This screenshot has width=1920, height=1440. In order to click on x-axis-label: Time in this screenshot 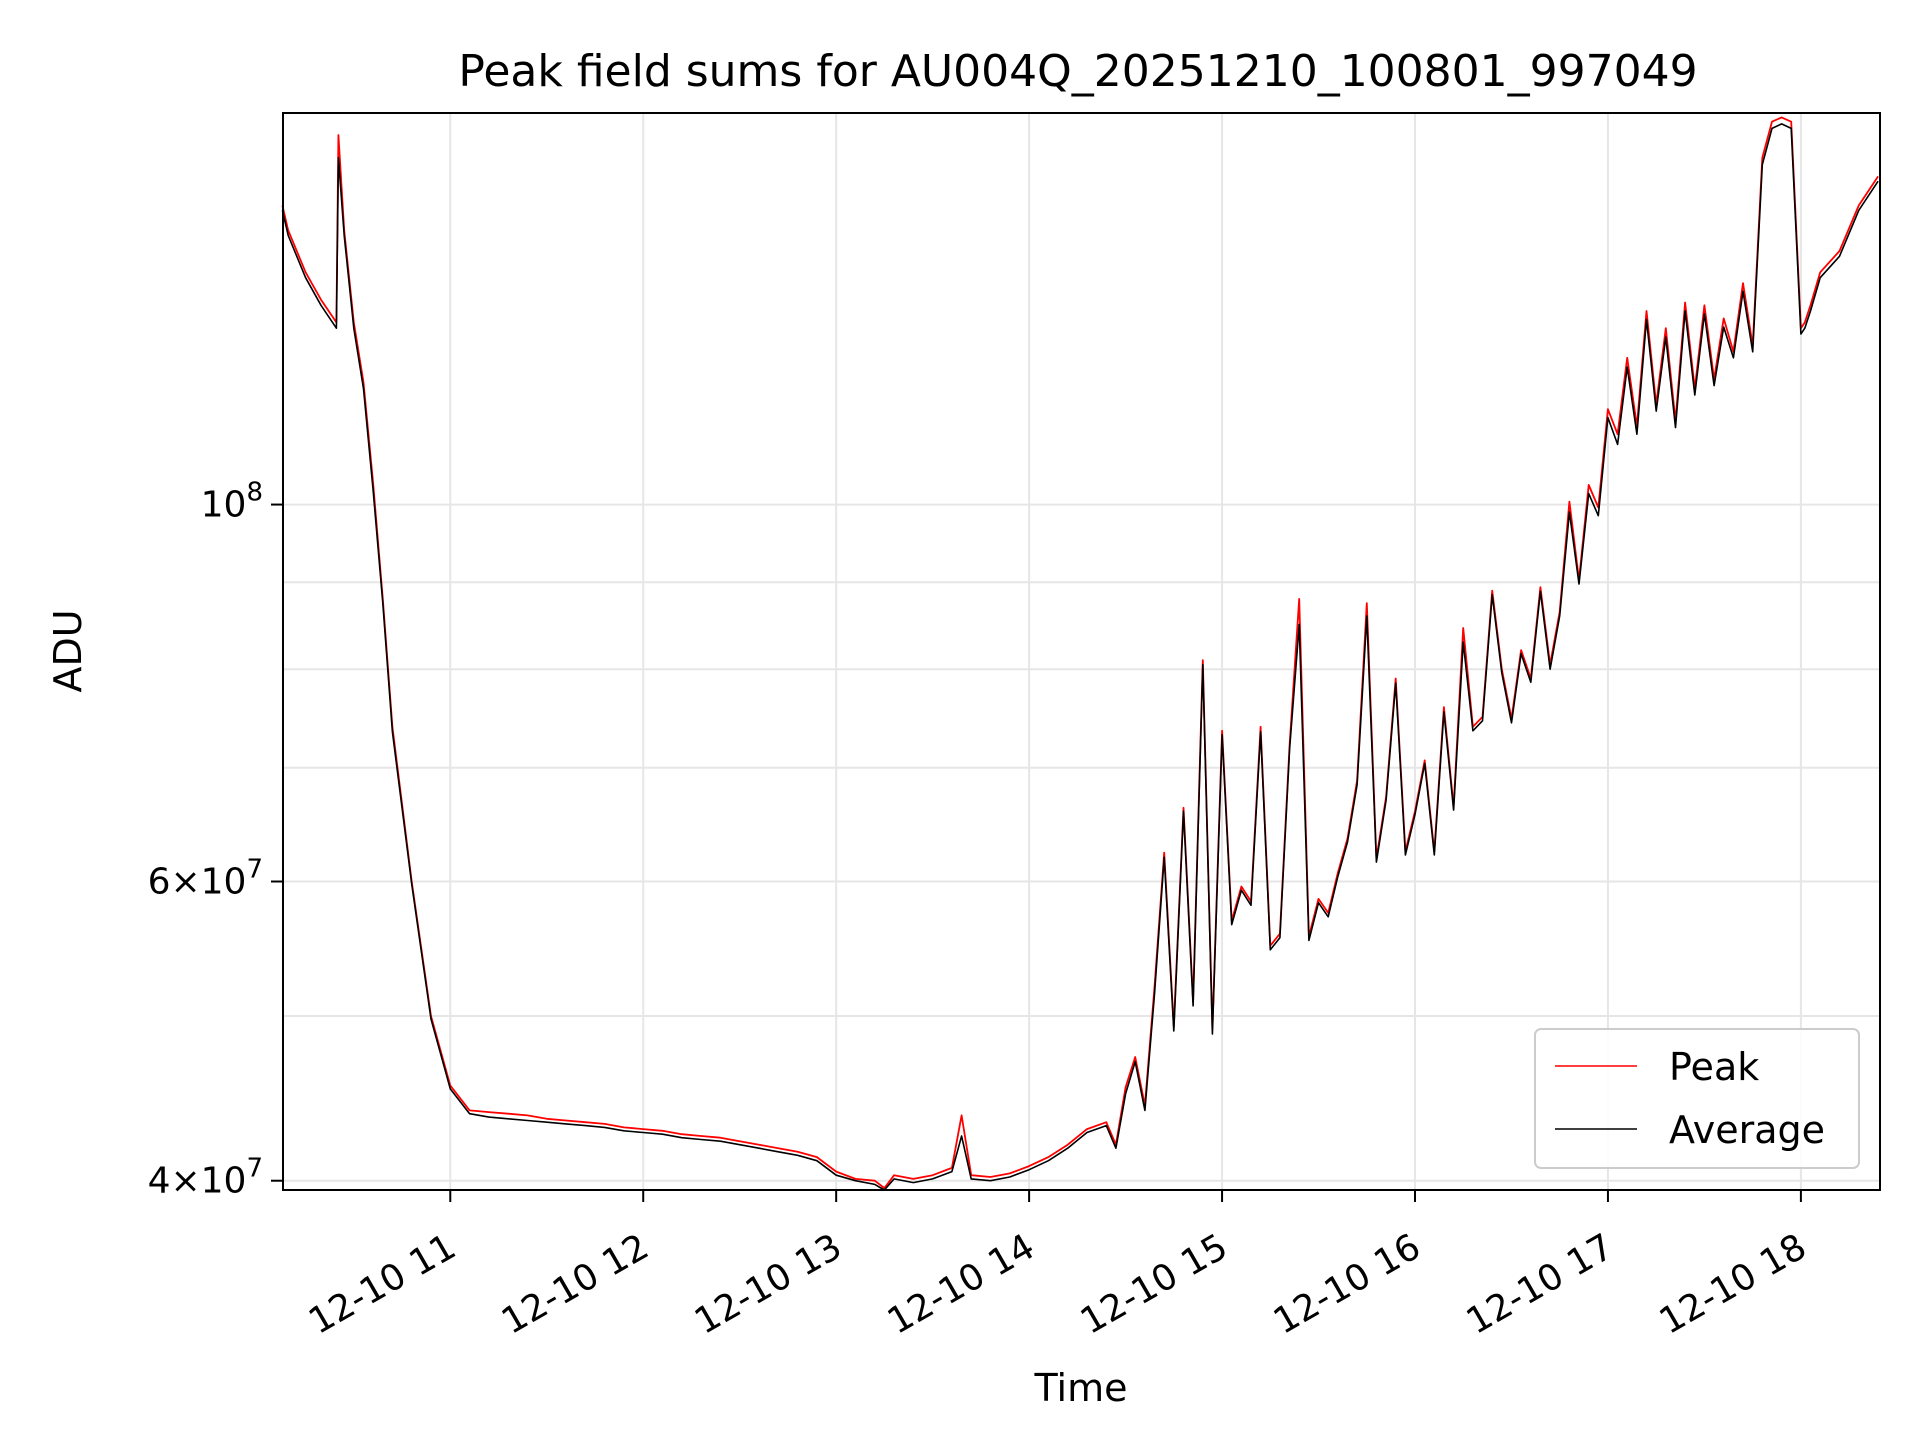, I will do `click(1081, 1388)`.